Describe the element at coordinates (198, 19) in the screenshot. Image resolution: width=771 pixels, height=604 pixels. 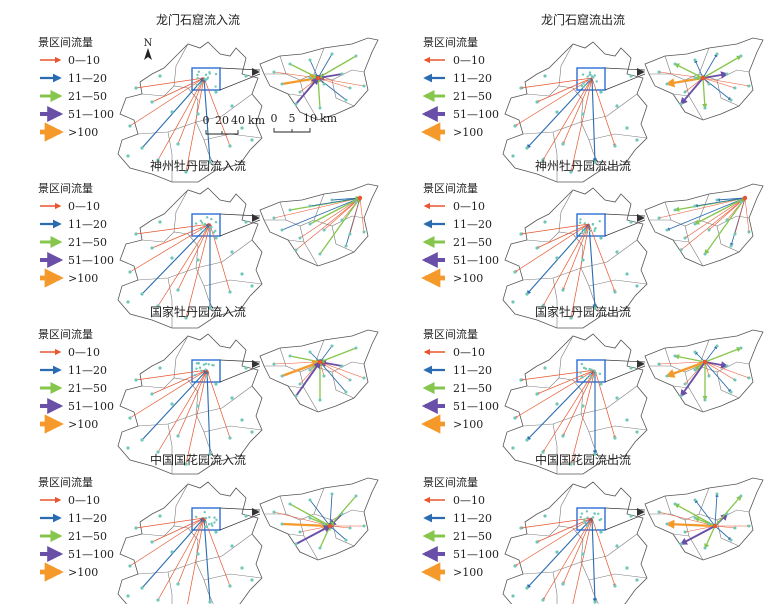
I see `panel-title: 龙门石窟流入流` at that location.